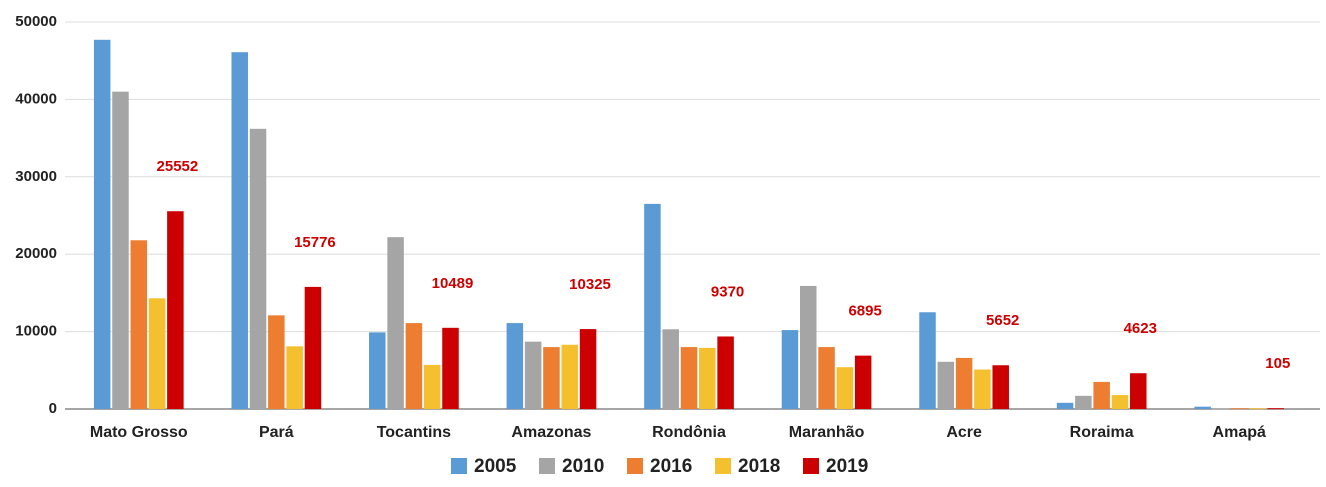 This screenshot has width=1326, height=487. What do you see at coordinates (964, 432) in the screenshot?
I see `x-tick-label: Acre` at bounding box center [964, 432].